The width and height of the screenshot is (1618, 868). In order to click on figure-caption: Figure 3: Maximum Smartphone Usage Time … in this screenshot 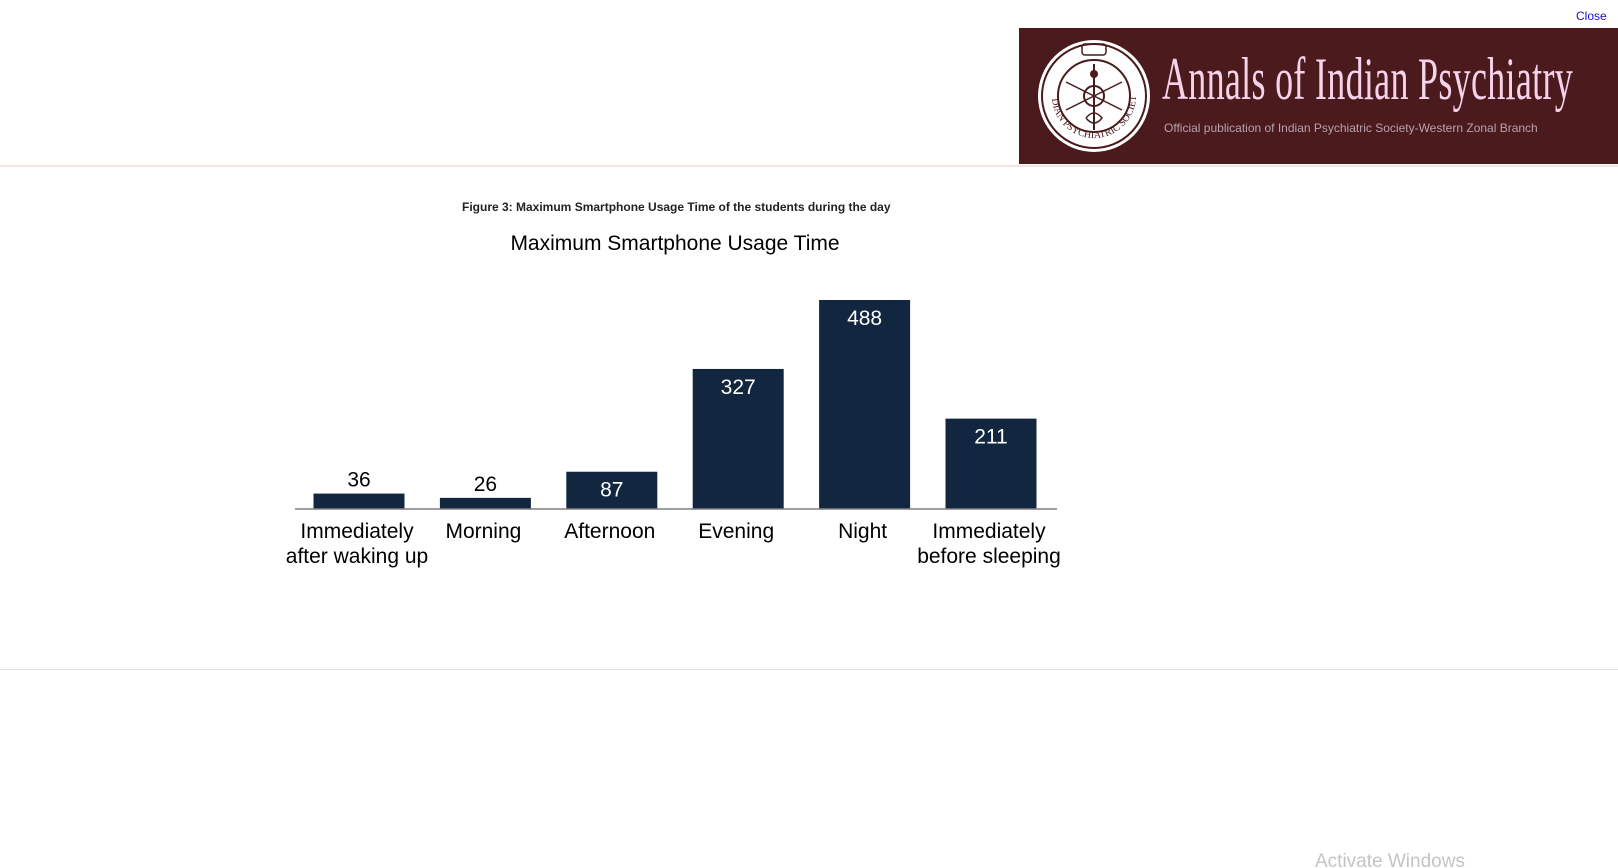, I will do `click(676, 207)`.